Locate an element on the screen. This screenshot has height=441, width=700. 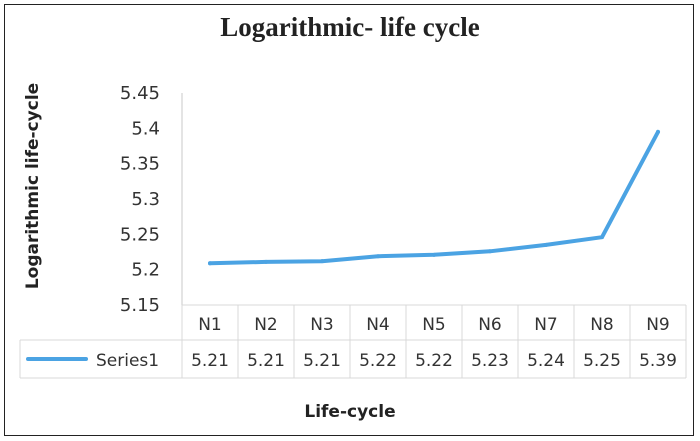
x-tick-label-n8: N8 is located at coordinates (602, 325).